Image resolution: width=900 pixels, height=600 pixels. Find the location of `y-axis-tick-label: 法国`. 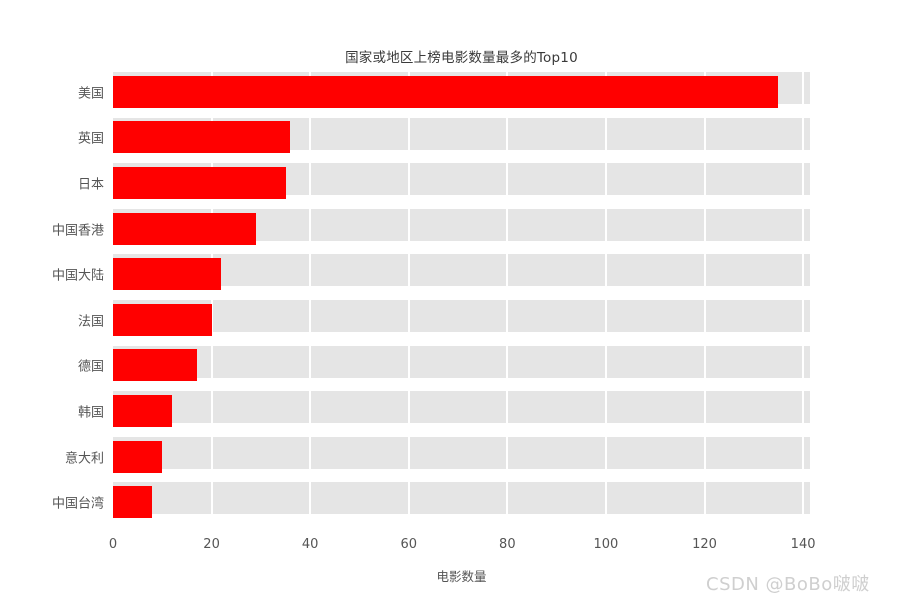

y-axis-tick-label: 法国 is located at coordinates (90, 322).